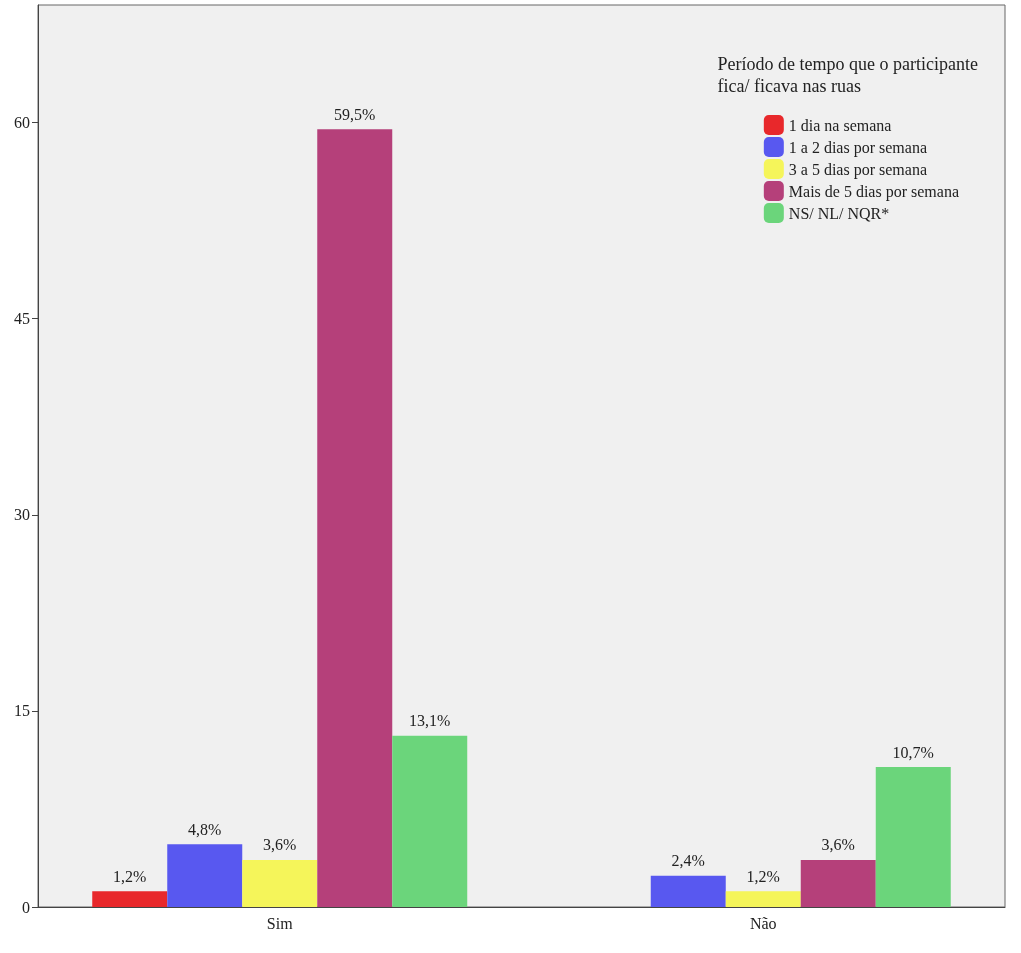 The width and height of the screenshot is (1021, 953). Describe the element at coordinates (22, 319) in the screenshot. I see `y-tick-label: 45` at that location.